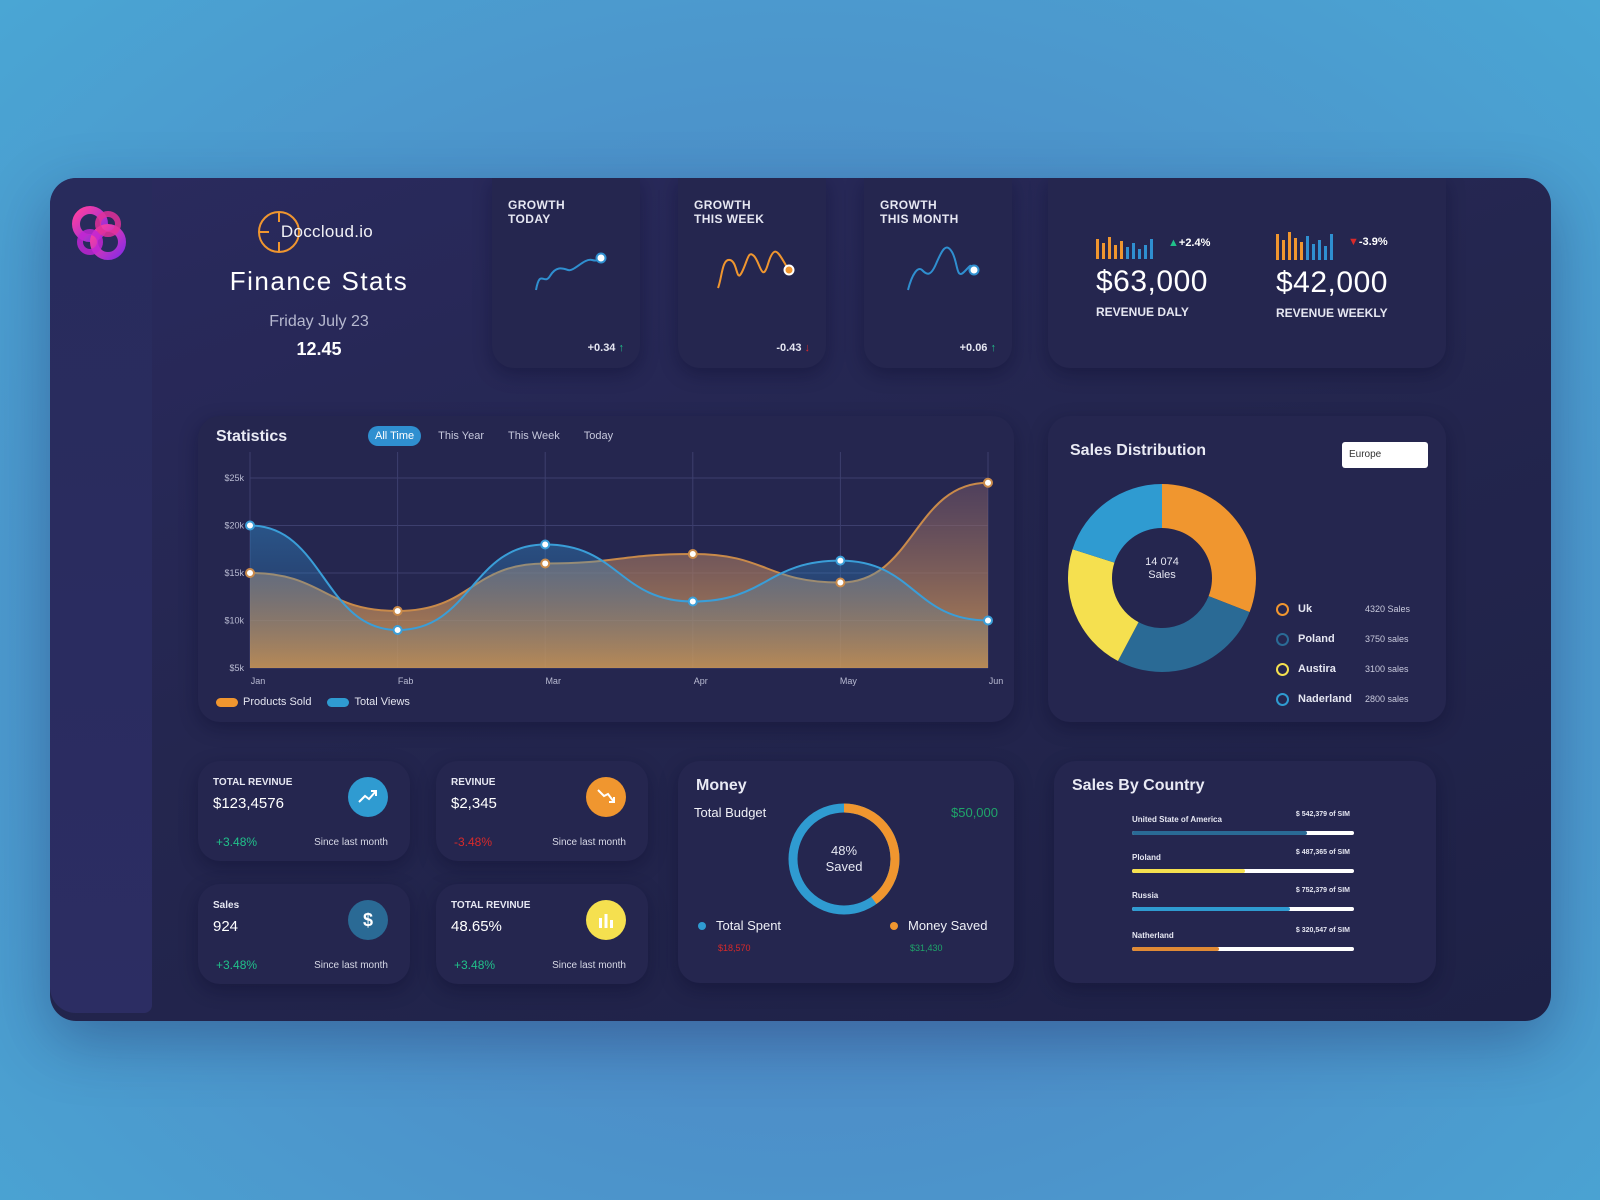 The image size is (1600, 1200). What do you see at coordinates (253, 782) in the screenshot?
I see `kpi-label: TOTAL REVINUE` at bounding box center [253, 782].